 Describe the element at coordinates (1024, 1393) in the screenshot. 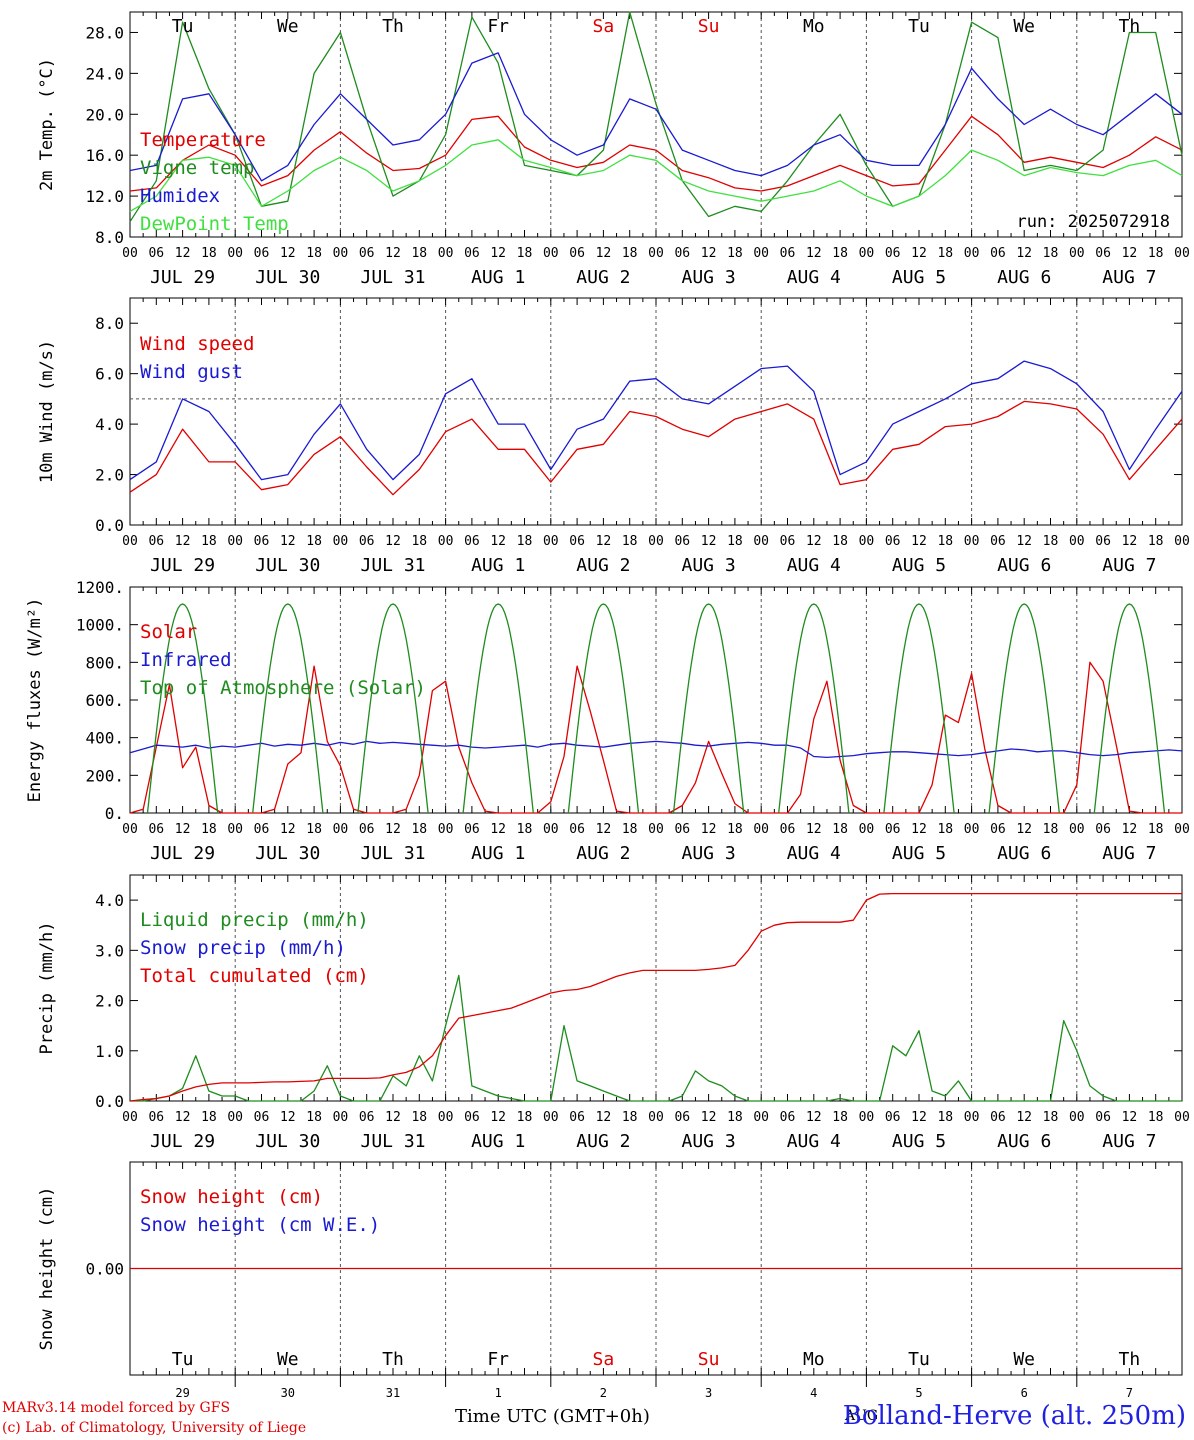

I see `day-number-label: 6` at that location.